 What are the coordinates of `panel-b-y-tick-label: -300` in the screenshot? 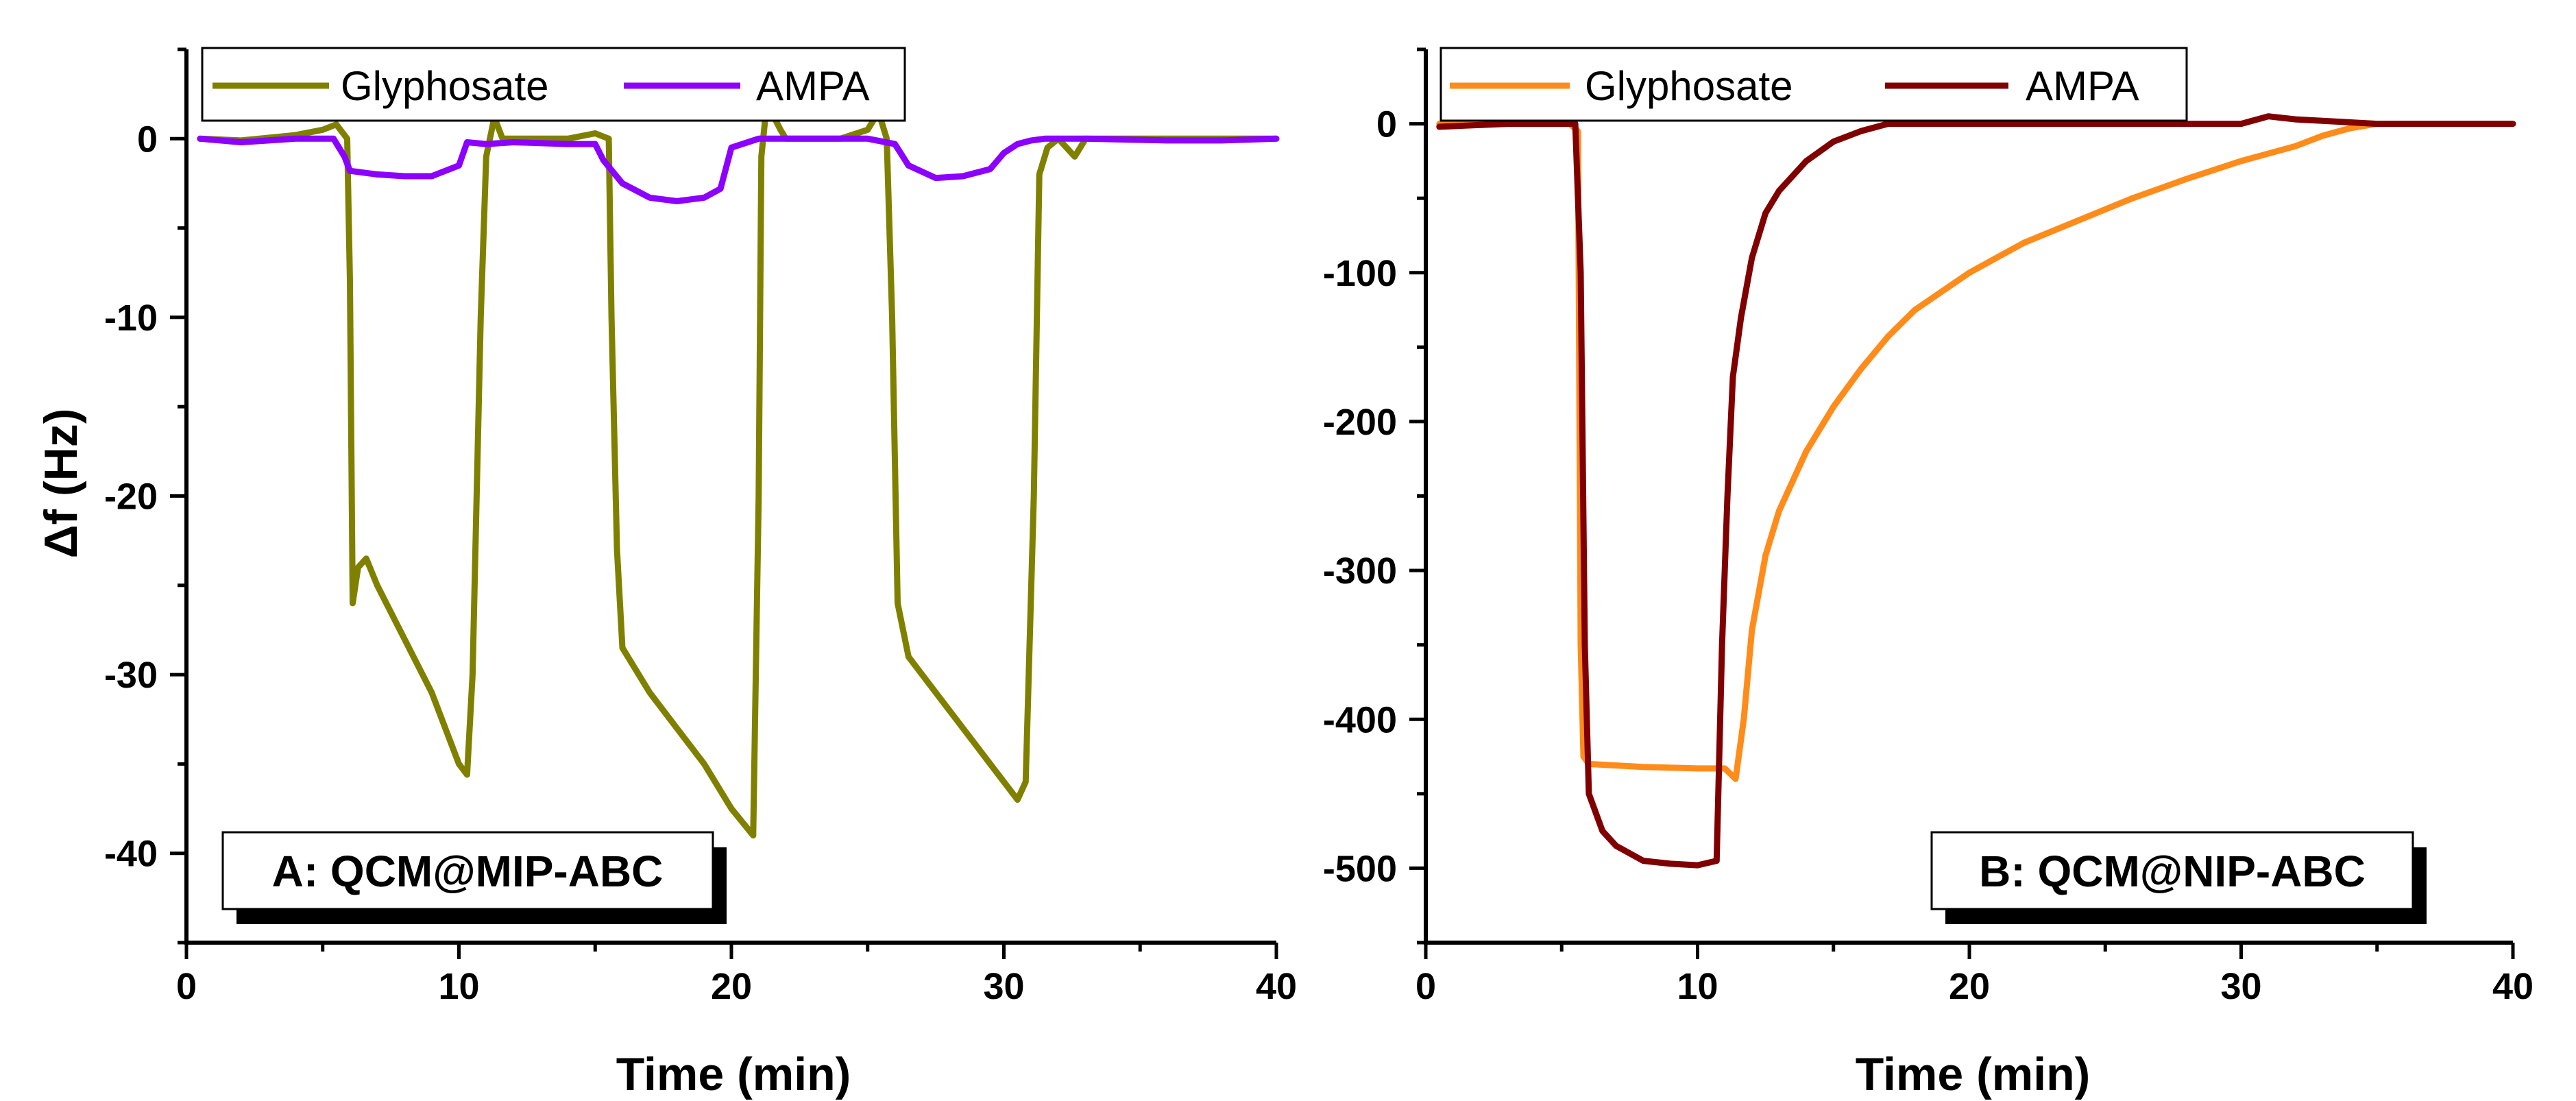 It's located at (1360, 571).